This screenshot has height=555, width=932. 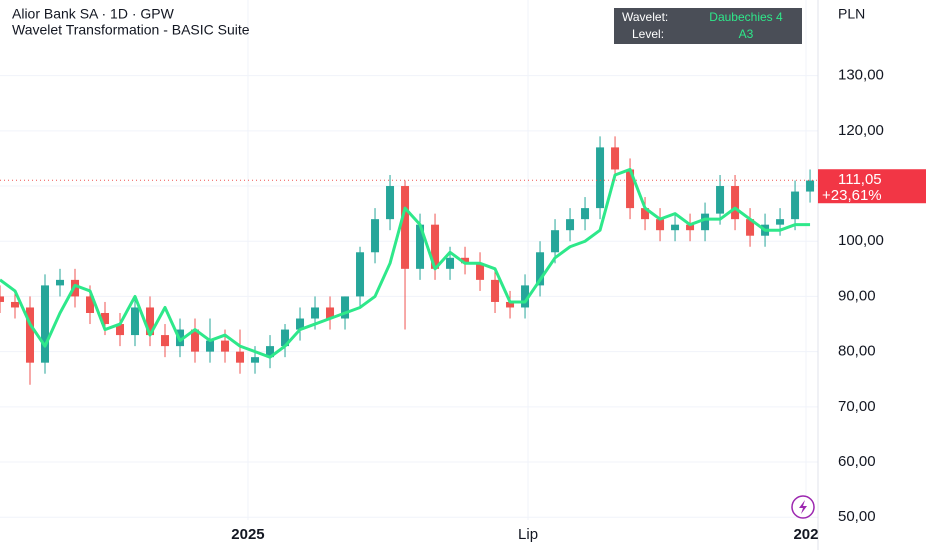 I want to click on last-price-badge, so click(x=872, y=186).